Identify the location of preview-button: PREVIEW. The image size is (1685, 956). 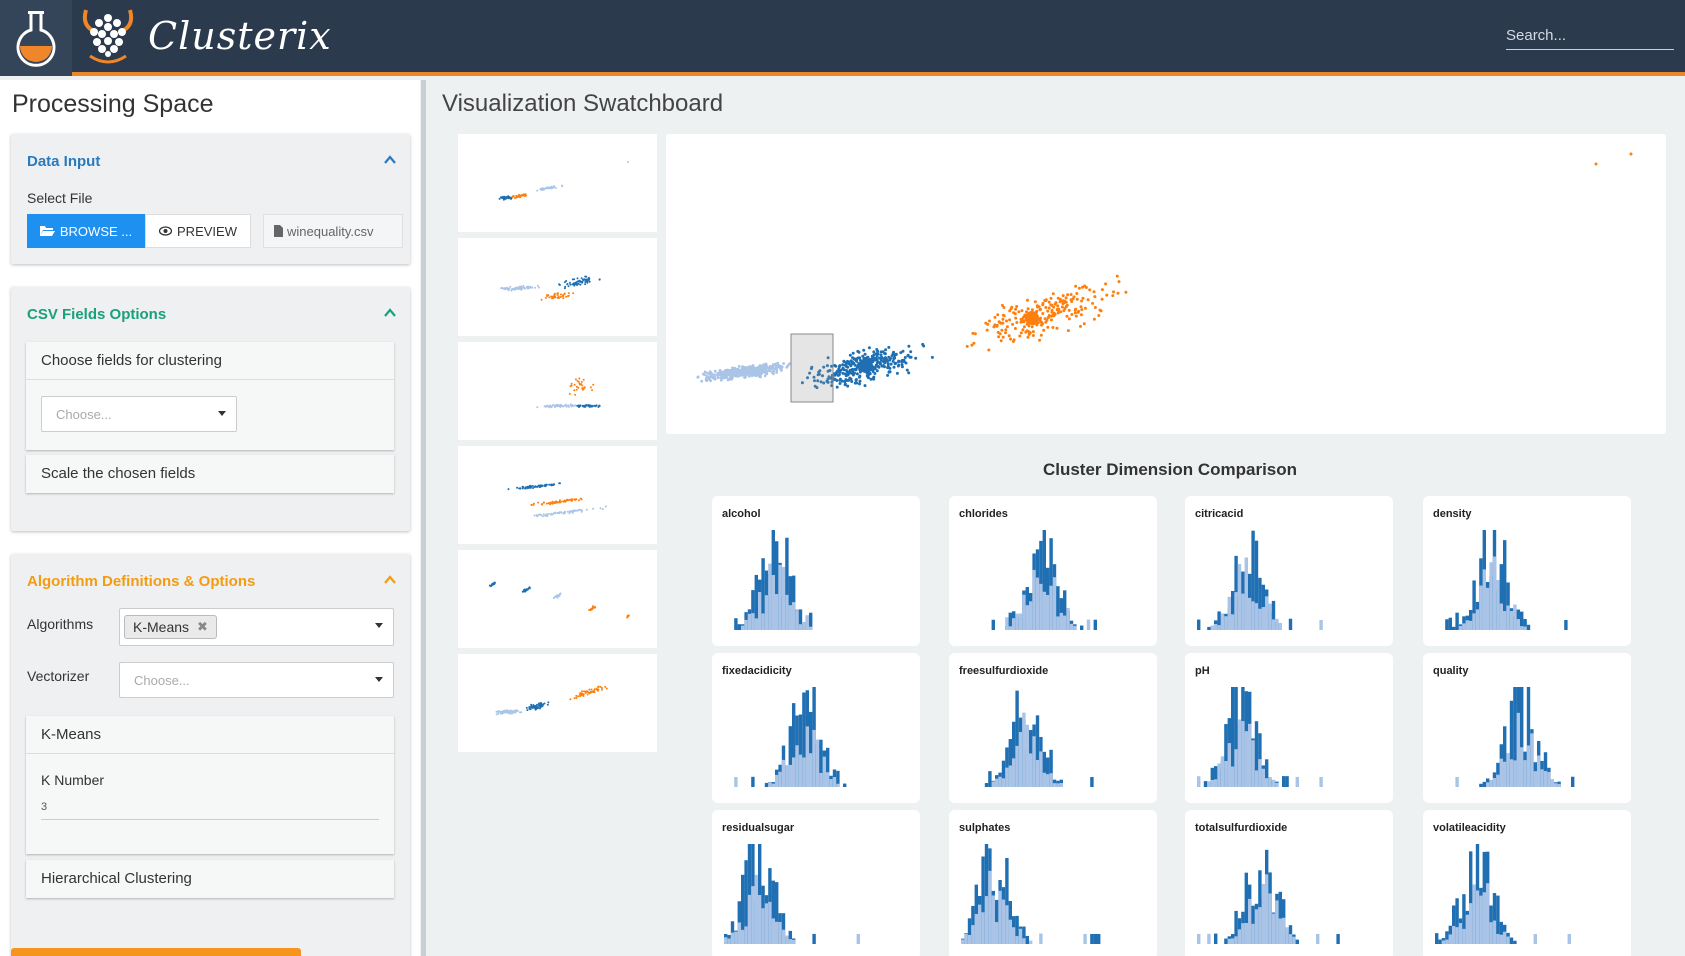
(198, 231).